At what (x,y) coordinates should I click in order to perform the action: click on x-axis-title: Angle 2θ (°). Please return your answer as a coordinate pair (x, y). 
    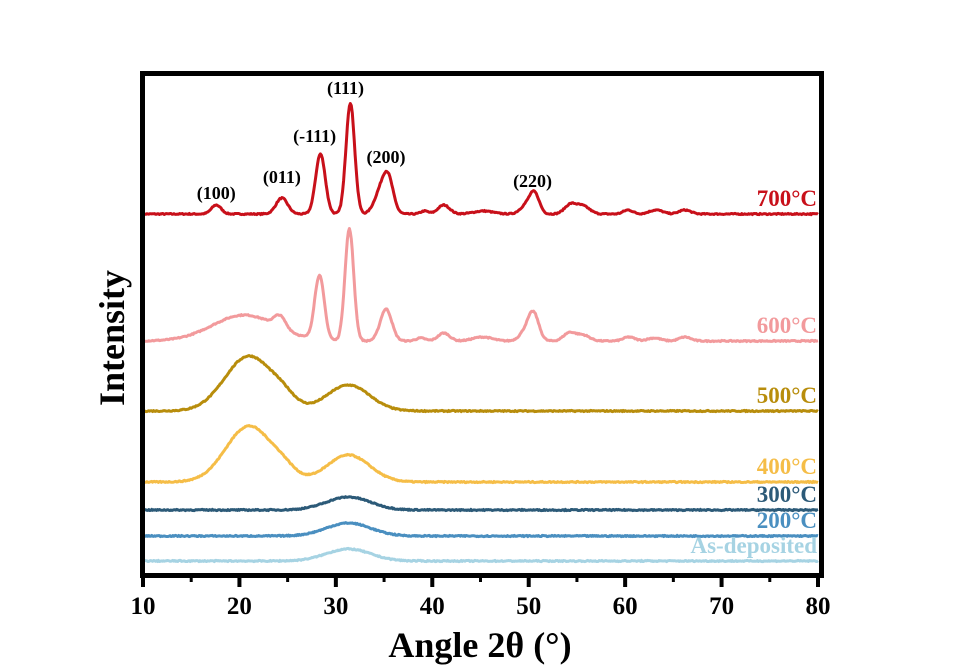
    Looking at the image, I should click on (479, 645).